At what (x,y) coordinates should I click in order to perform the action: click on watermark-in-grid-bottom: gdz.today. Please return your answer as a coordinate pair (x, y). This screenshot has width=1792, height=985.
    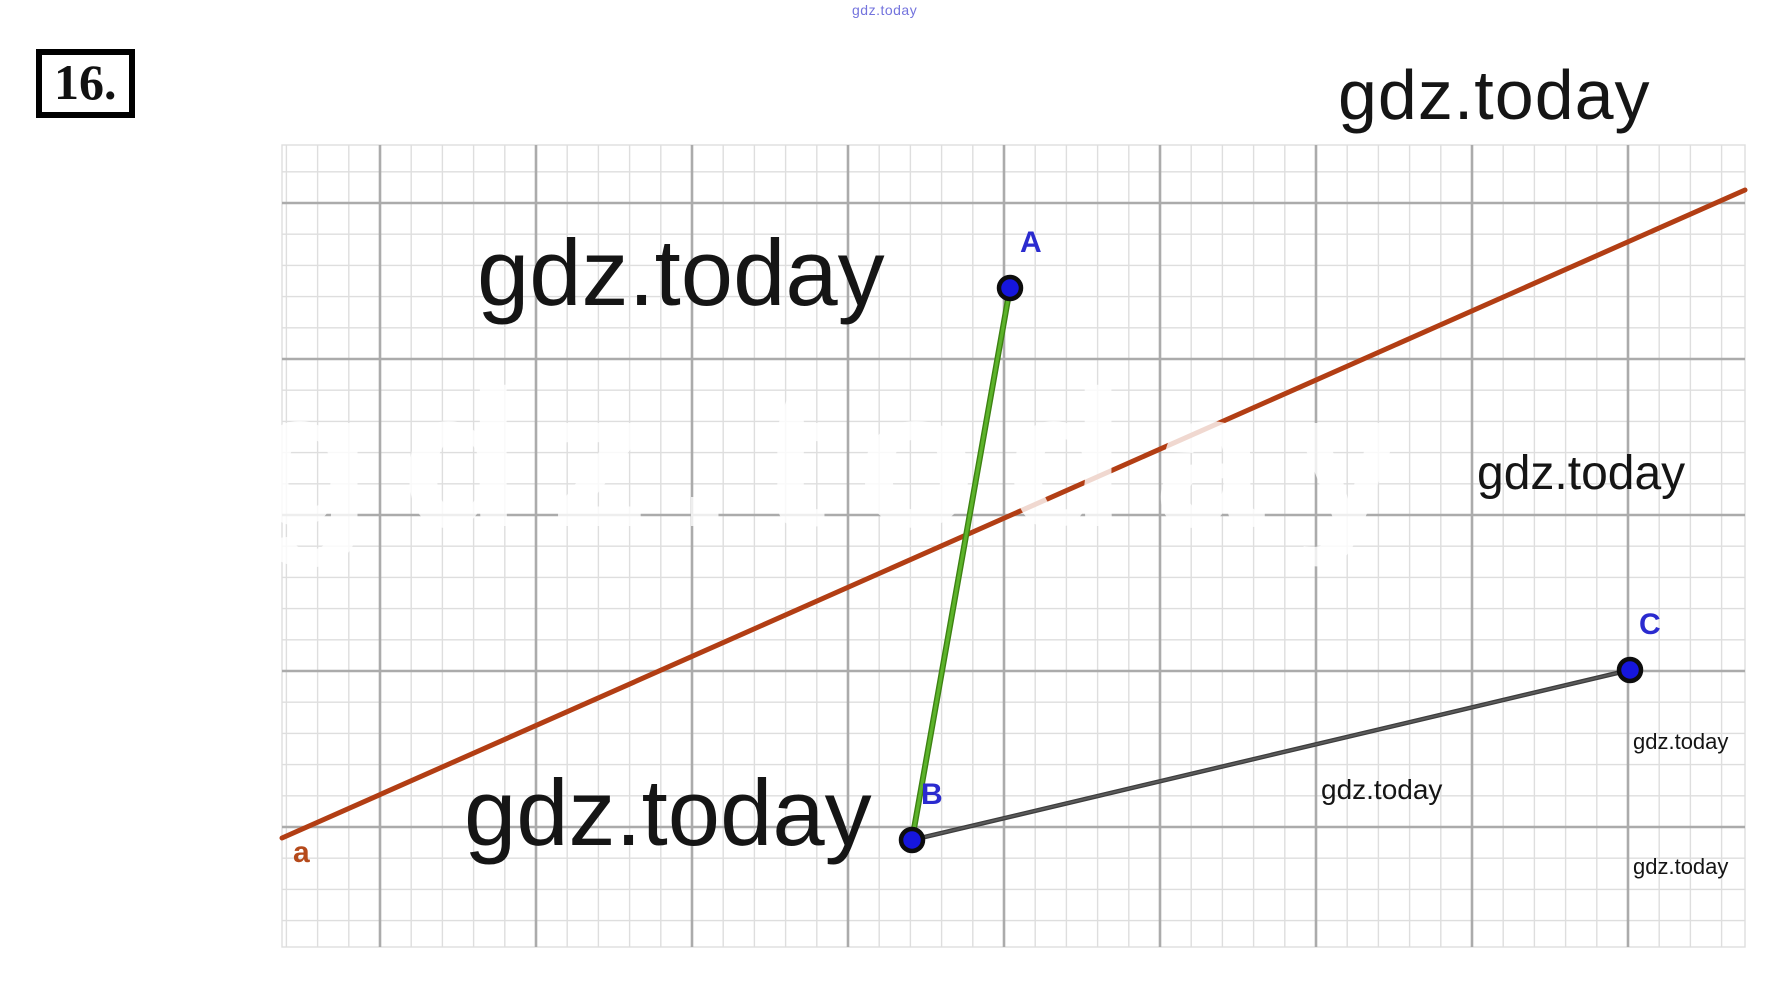
    Looking at the image, I should click on (668, 812).